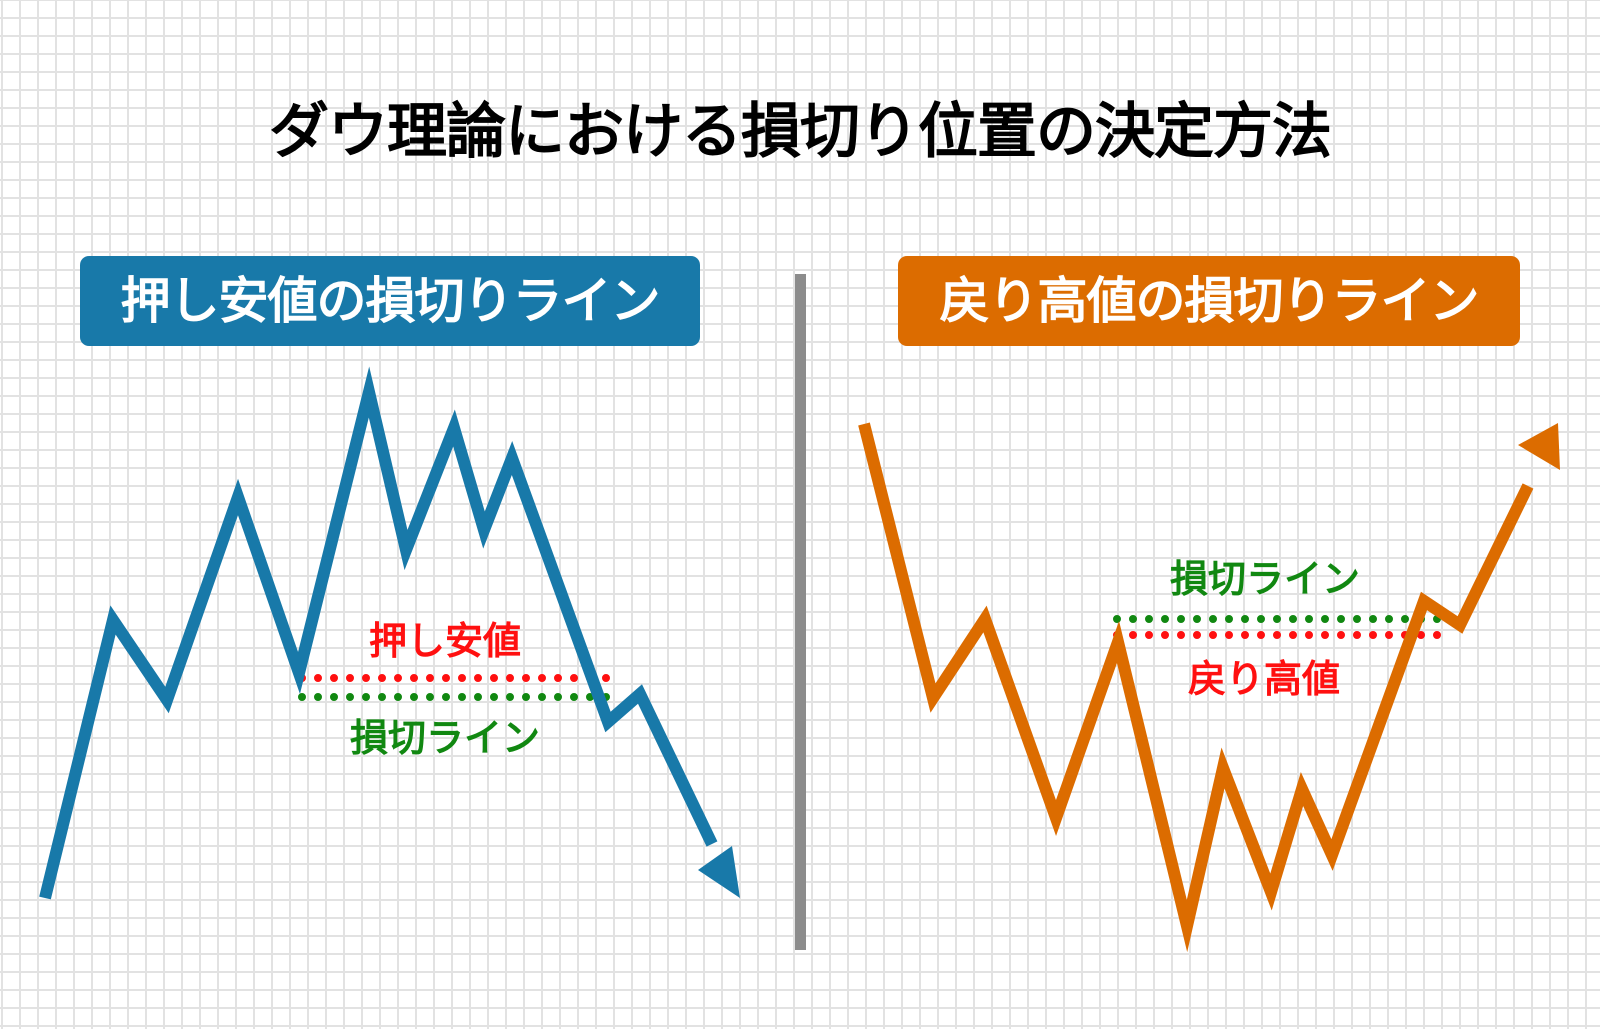 The width and height of the screenshot is (1600, 1029). I want to click on left-arrow-head-icon, so click(719, 872).